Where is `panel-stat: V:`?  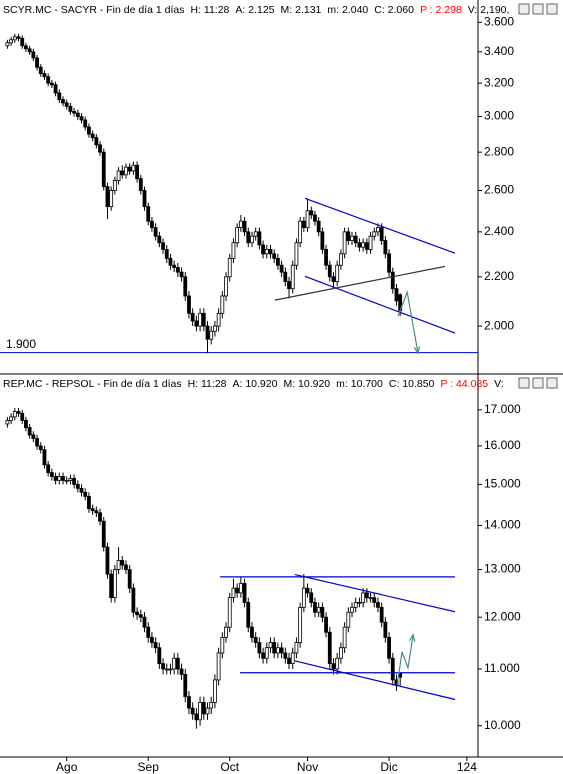 panel-stat: V: is located at coordinates (499, 384).